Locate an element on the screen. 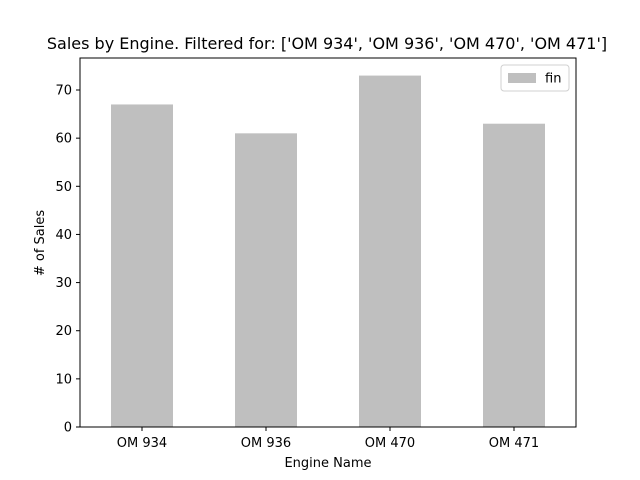 The height and width of the screenshot is (480, 640). x-tick-label: OM 470 is located at coordinates (390, 443).